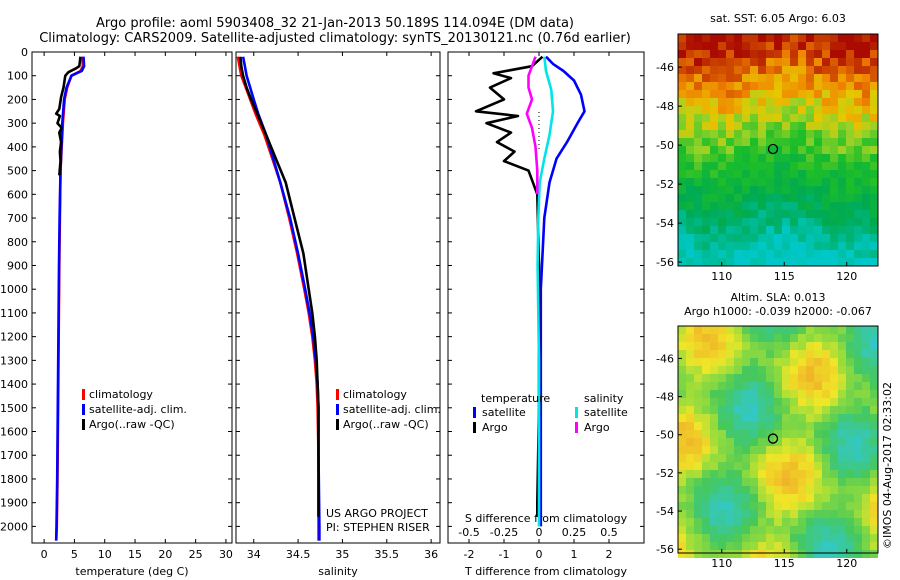  Describe the element at coordinates (337, 409) in the screenshot. I see `legend-swatch` at that location.